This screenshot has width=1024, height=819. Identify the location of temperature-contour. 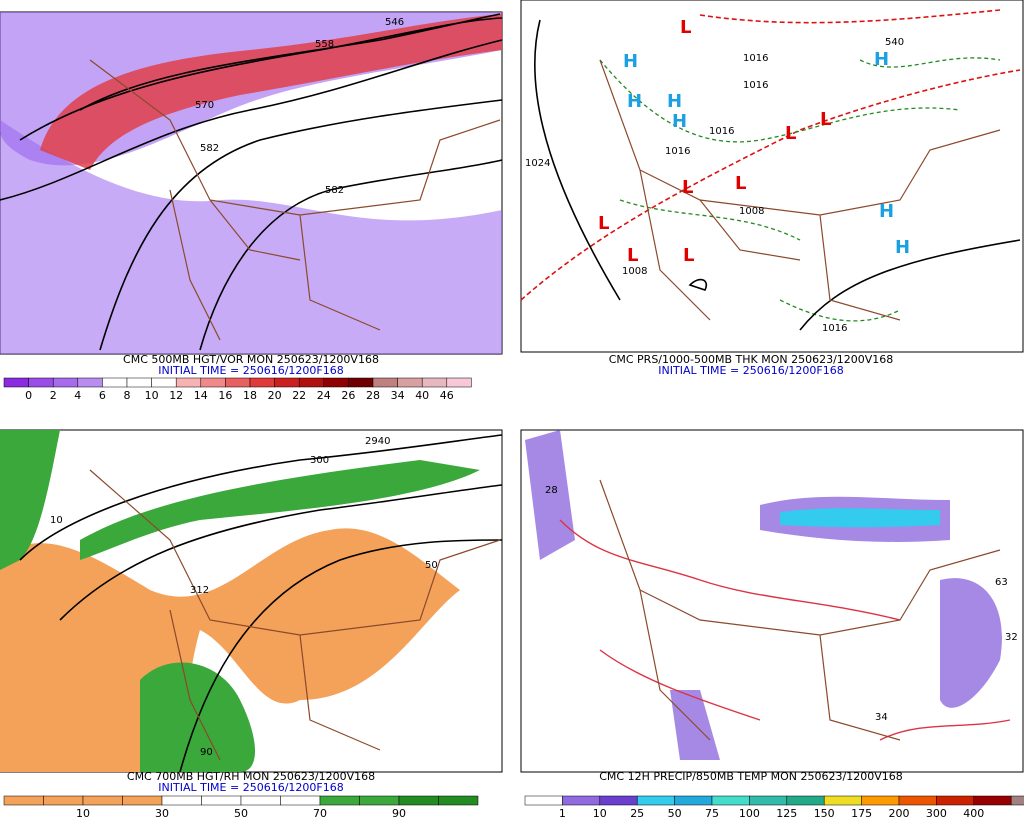
(785, 630).